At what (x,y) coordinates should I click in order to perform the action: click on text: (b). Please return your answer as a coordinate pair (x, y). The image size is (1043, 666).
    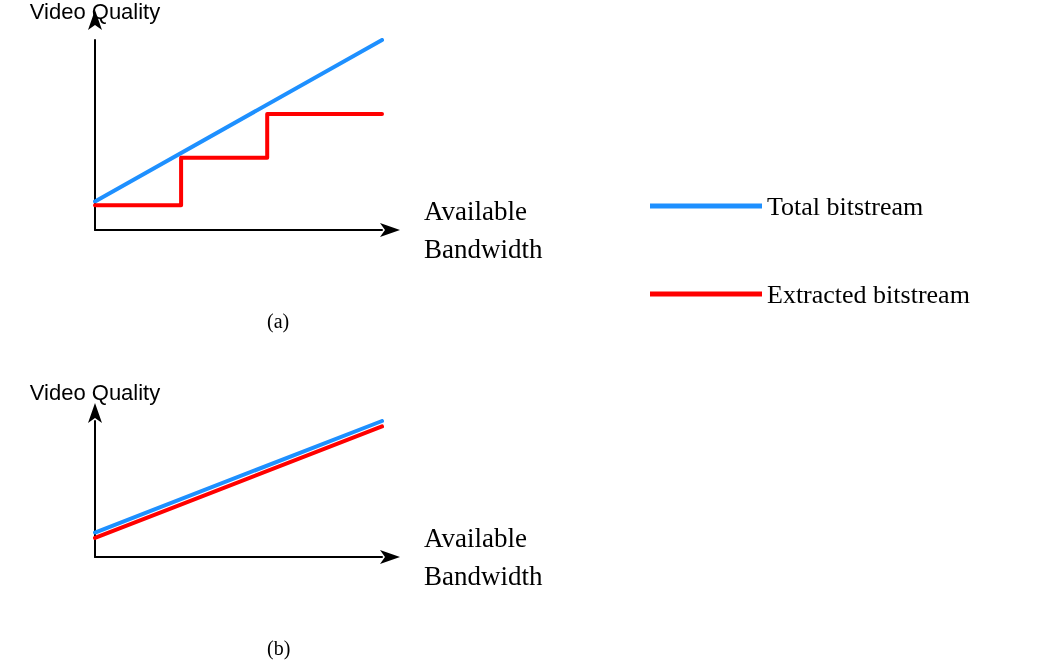
    Looking at the image, I should click on (279, 648).